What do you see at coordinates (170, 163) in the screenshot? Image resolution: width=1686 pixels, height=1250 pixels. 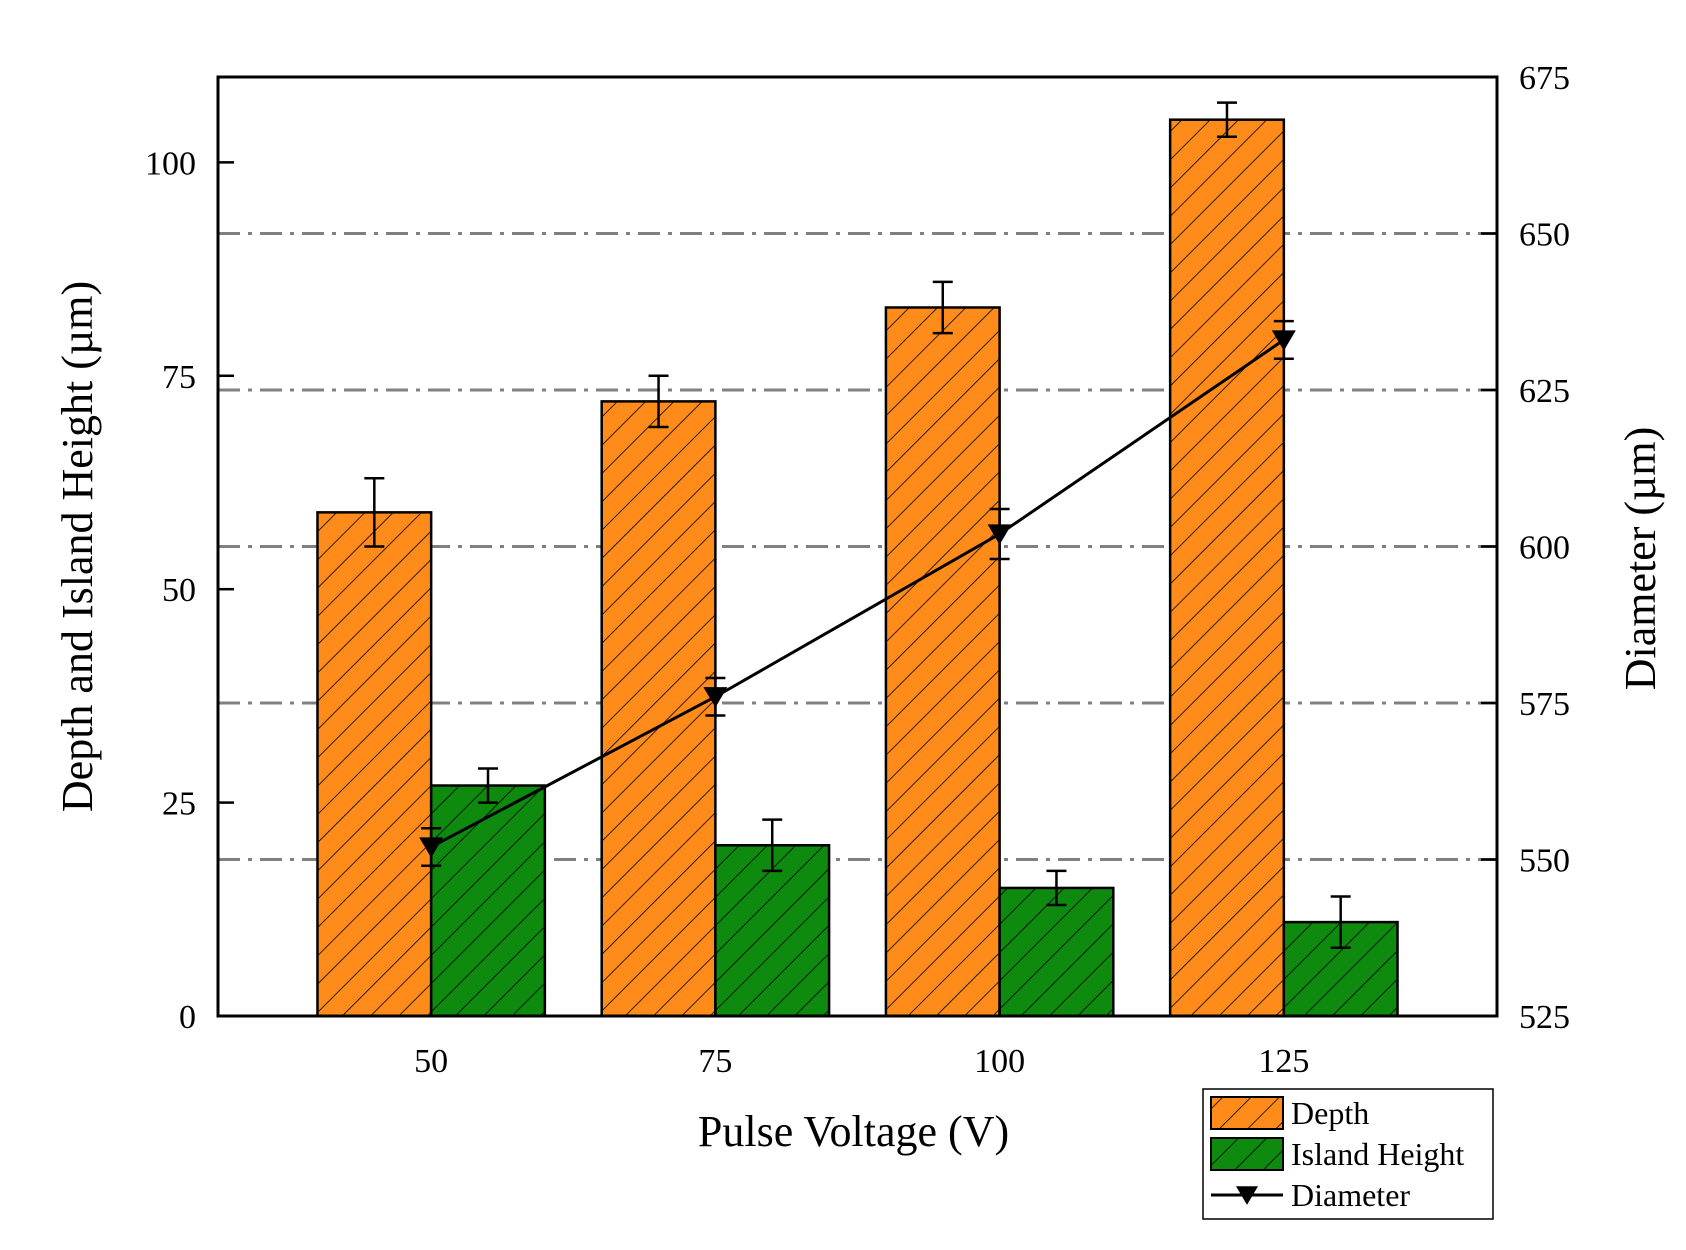 I see `y-tick-label-100: 100` at bounding box center [170, 163].